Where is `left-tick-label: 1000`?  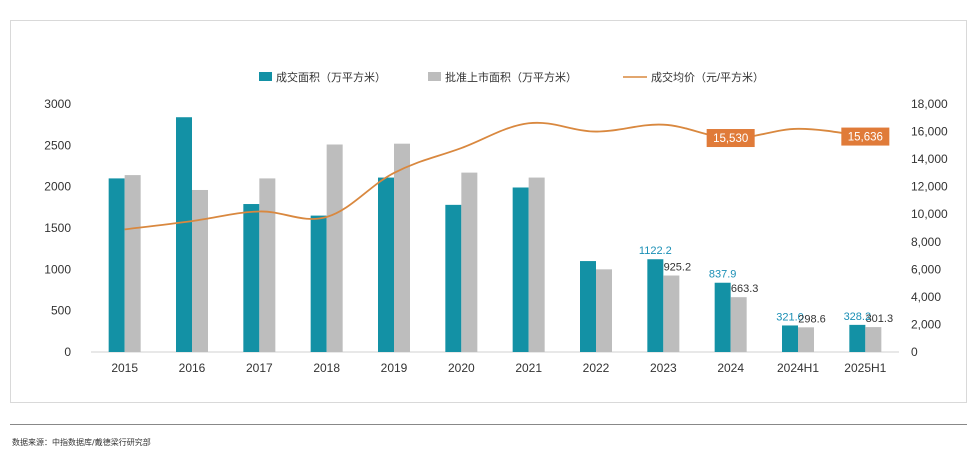
left-tick-label: 1000 is located at coordinates (57, 269).